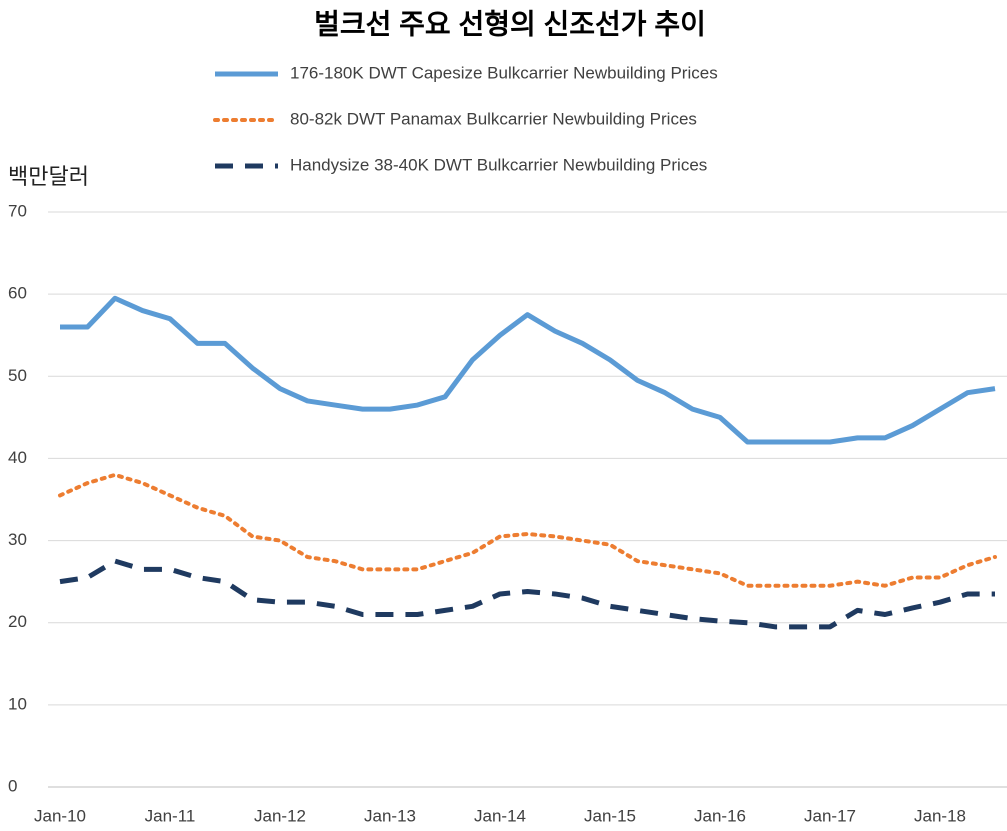 Image resolution: width=1007 pixels, height=831 pixels. I want to click on x-tick-label: Jan-10, so click(60, 815).